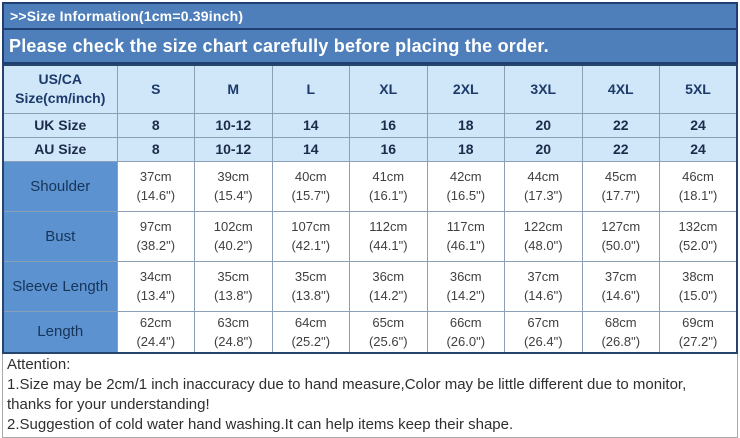 Image resolution: width=740 pixels, height=438 pixels. I want to click on bust-cell: 122cm (48.0"), so click(543, 236).